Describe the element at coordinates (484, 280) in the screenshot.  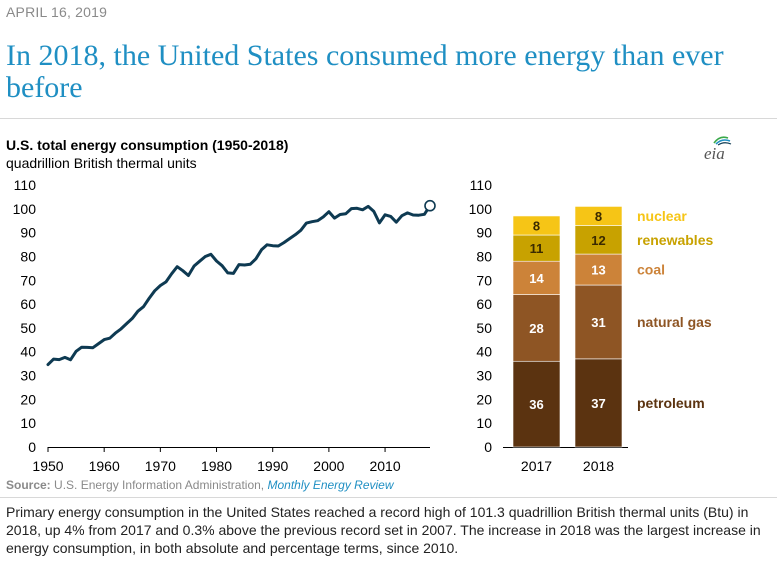
I see `bar-y-tick-label: 70` at that location.